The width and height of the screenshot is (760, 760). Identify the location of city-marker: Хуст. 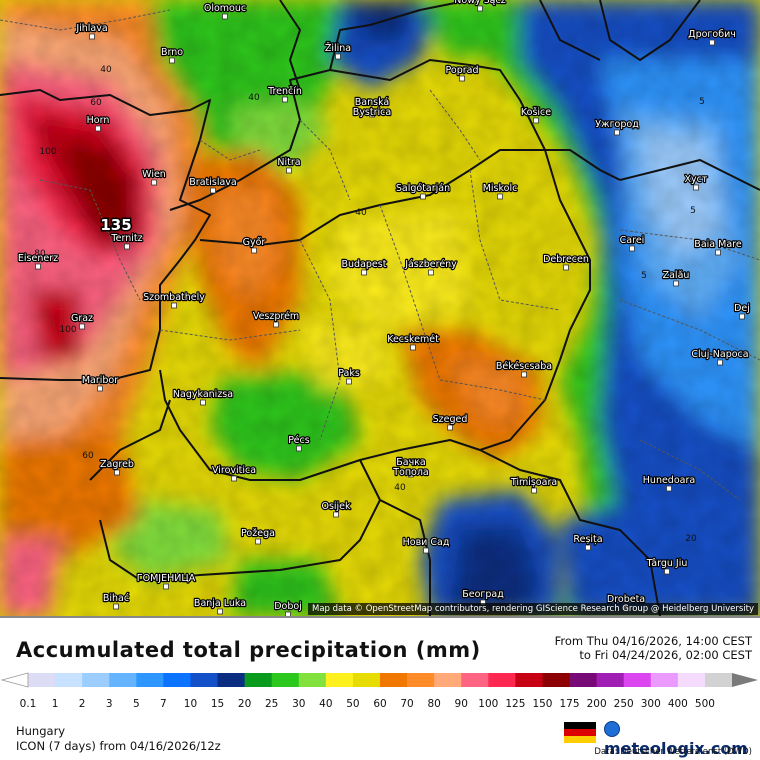
(696, 182).